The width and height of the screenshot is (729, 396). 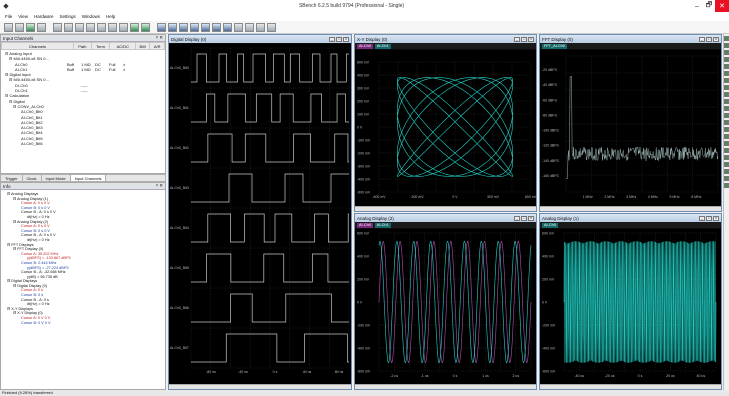 I want to click on menu-view: View, so click(x=23, y=16).